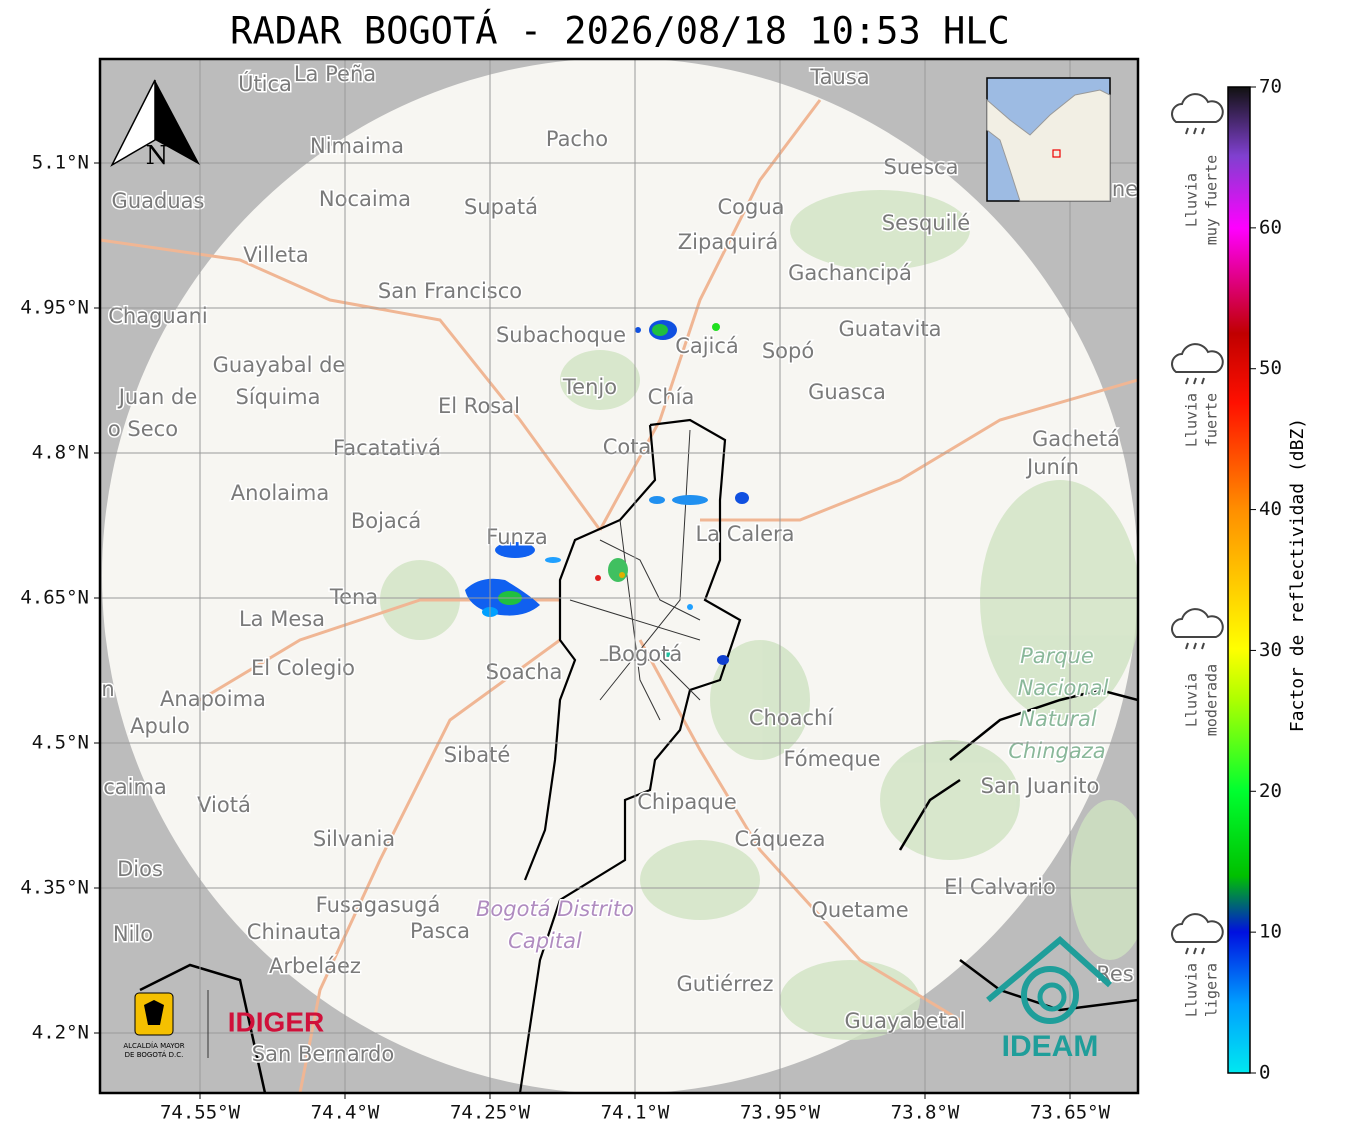 Image resolution: width=1349 pixels, height=1143 pixels. Describe the element at coordinates (788, 351) in the screenshot. I see `place-label: Sopó` at that location.